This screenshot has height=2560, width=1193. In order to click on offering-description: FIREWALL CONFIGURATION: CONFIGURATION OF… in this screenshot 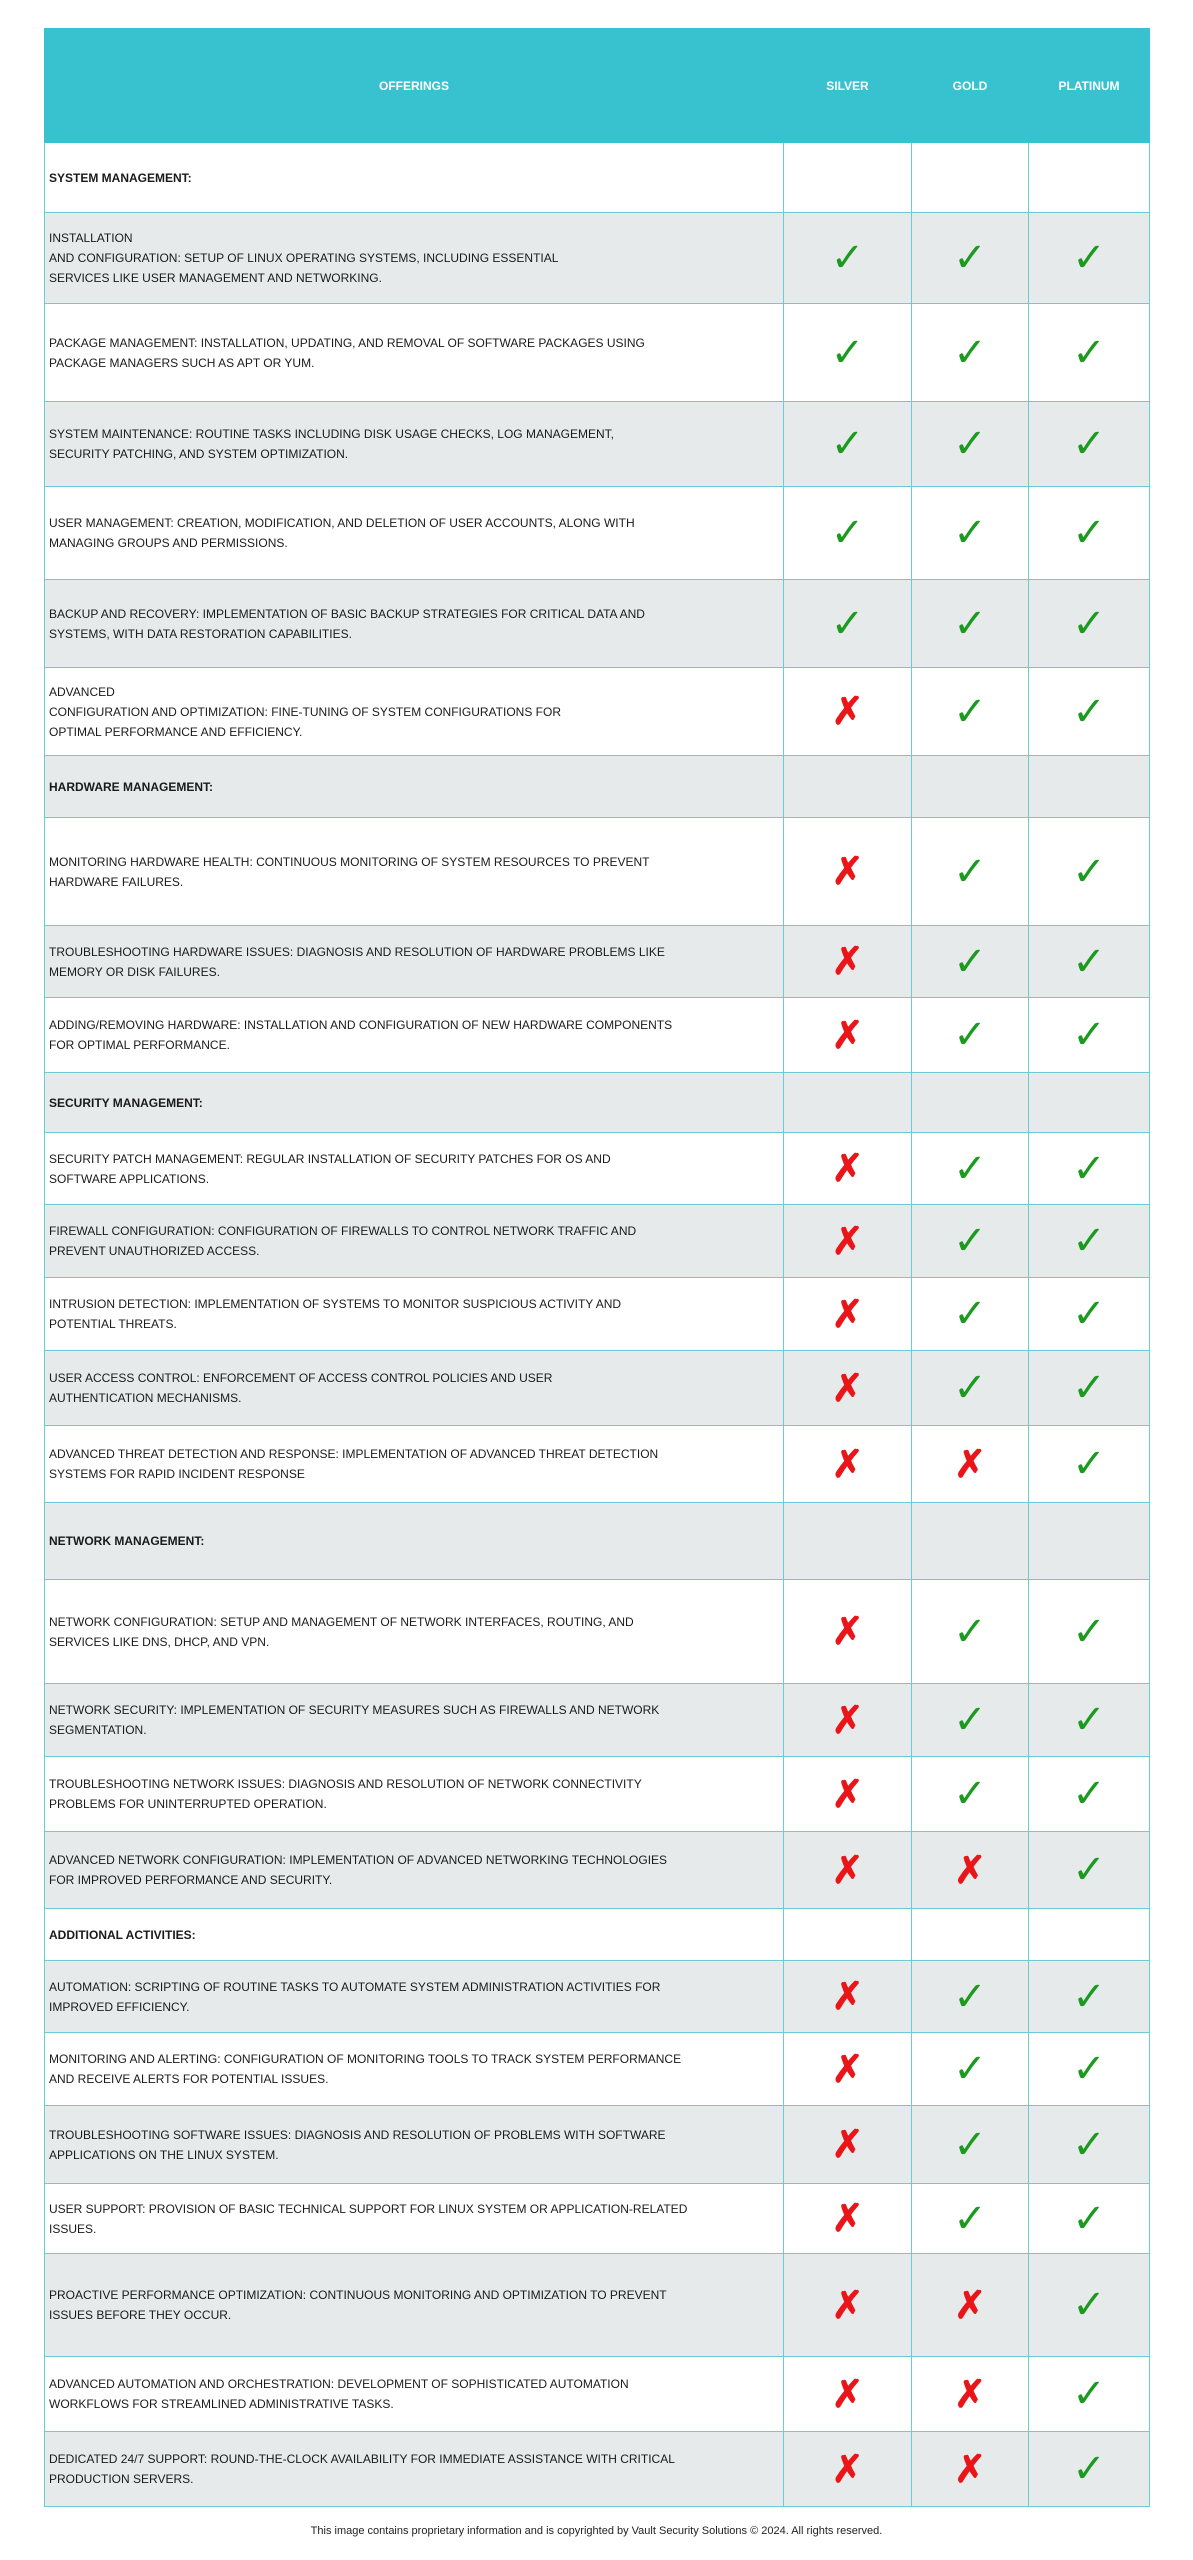, I will do `click(414, 1241)`.